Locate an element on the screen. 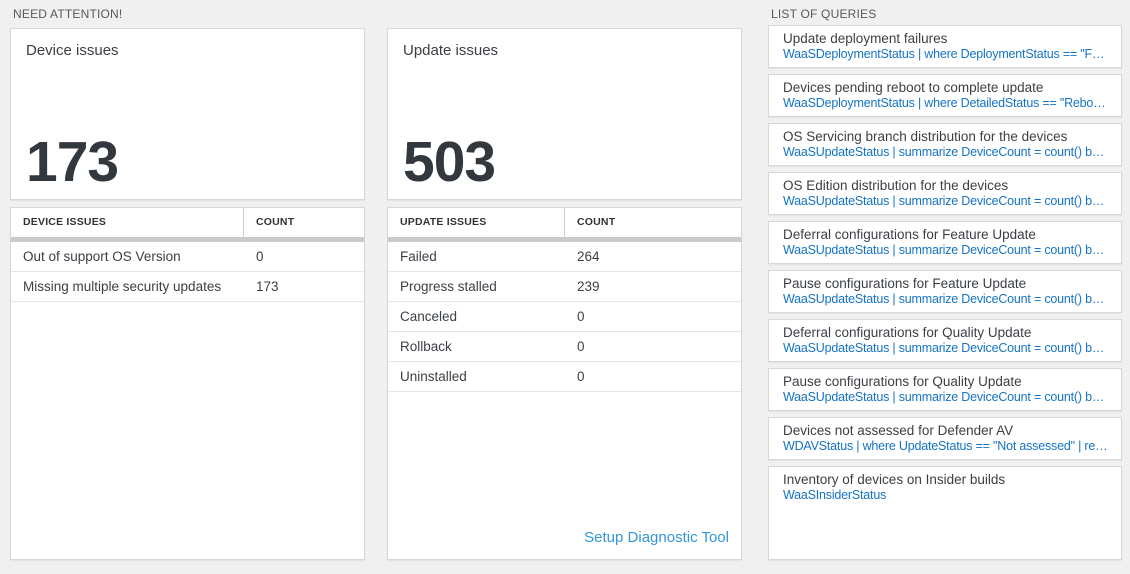 The width and height of the screenshot is (1130, 574). row-count: 173 is located at coordinates (267, 286).